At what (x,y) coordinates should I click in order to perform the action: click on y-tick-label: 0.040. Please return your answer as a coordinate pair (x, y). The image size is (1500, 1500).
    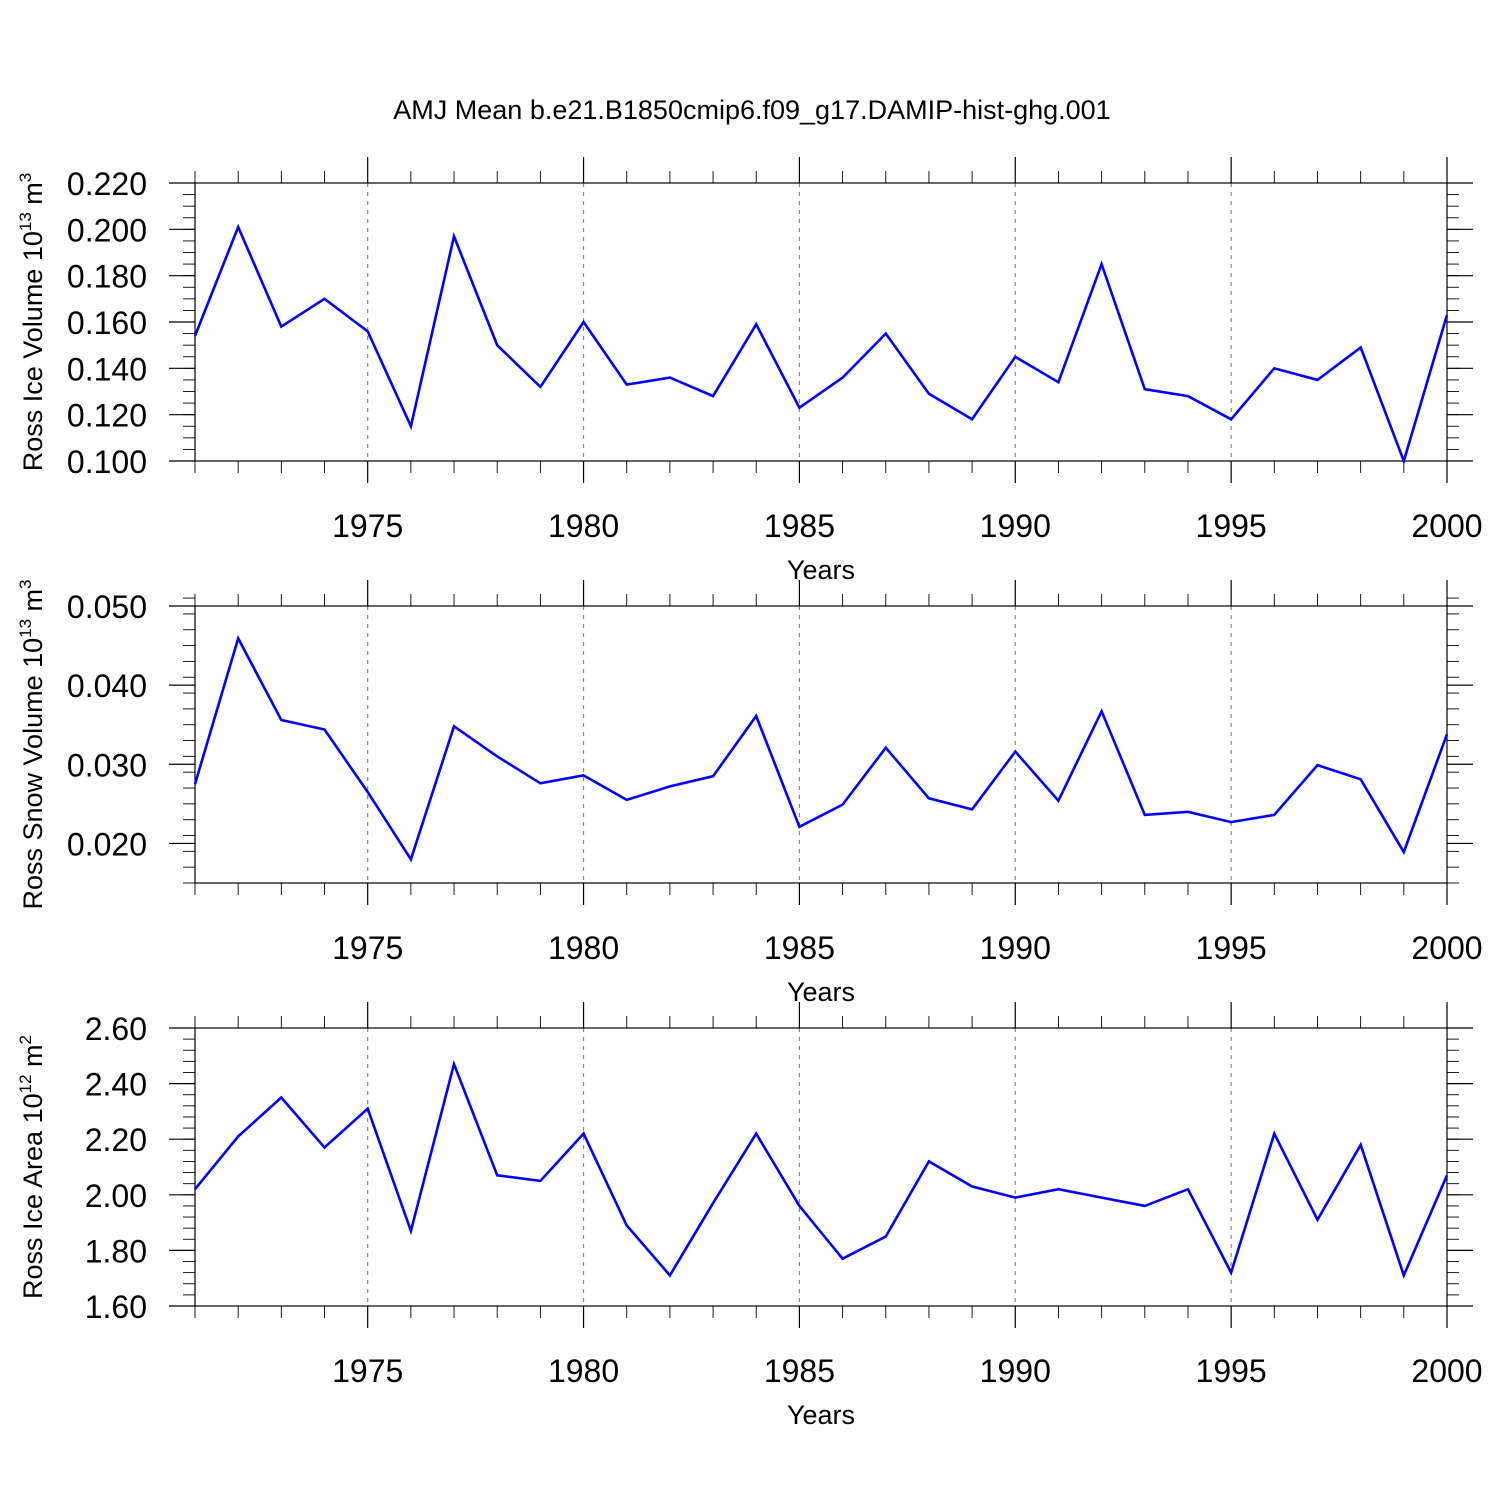
    Looking at the image, I should click on (107, 686).